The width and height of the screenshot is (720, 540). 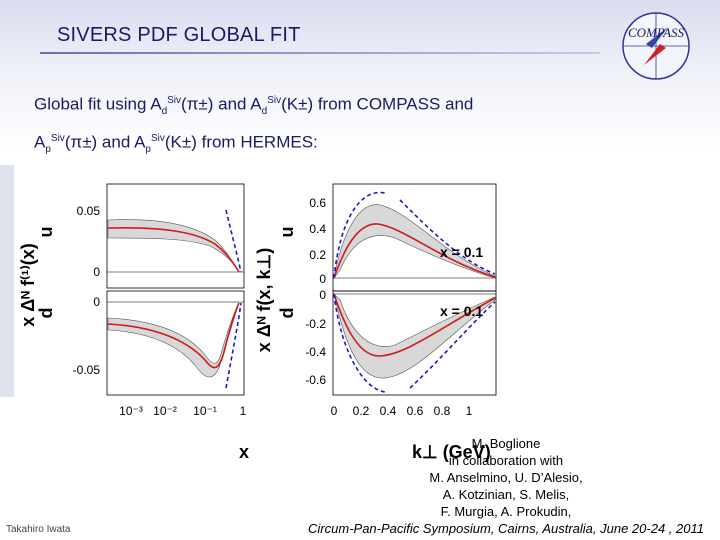 I want to click on right-xtick: 0.4, so click(x=388, y=411).